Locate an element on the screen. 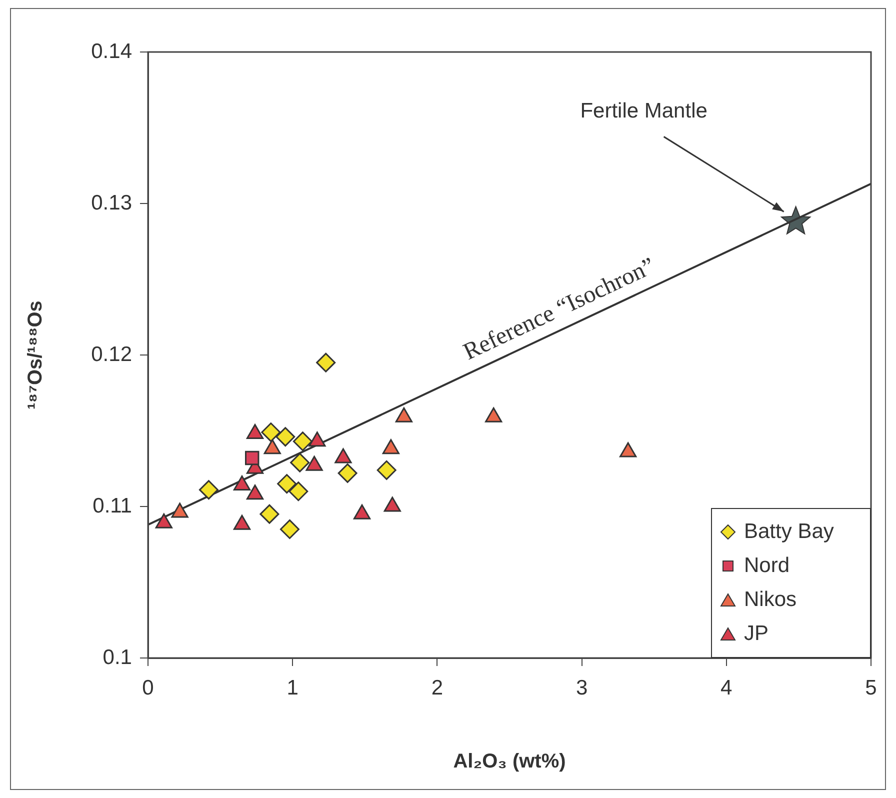  y-tick-label: 0.11 is located at coordinates (112, 506).